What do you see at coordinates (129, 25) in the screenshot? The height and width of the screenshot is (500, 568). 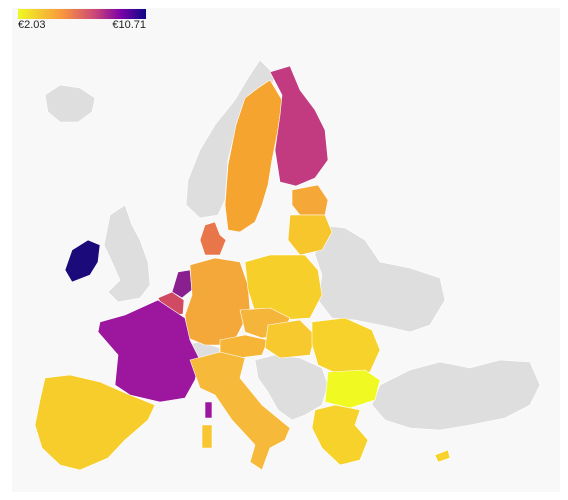 I see `legend-max-label: €10.71` at bounding box center [129, 25].